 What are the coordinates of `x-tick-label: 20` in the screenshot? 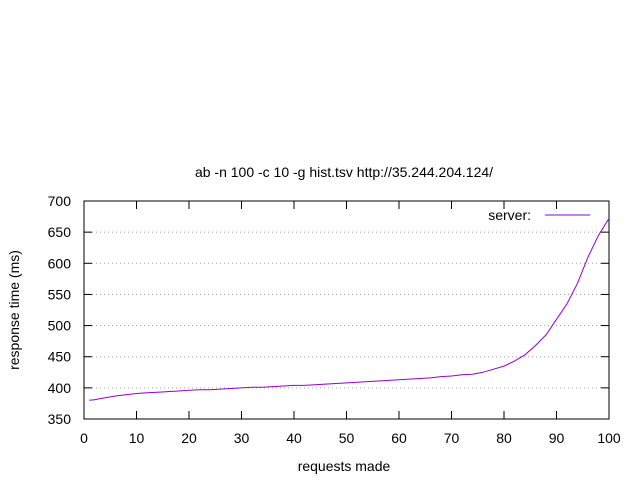 It's located at (189, 438).